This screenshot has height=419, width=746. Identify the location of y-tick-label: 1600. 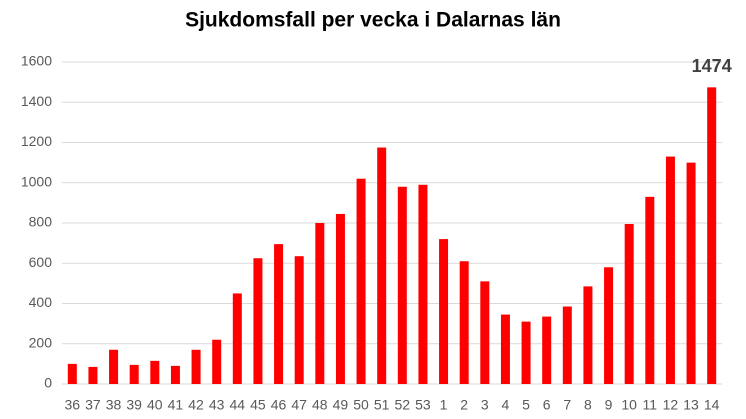
(36, 61).